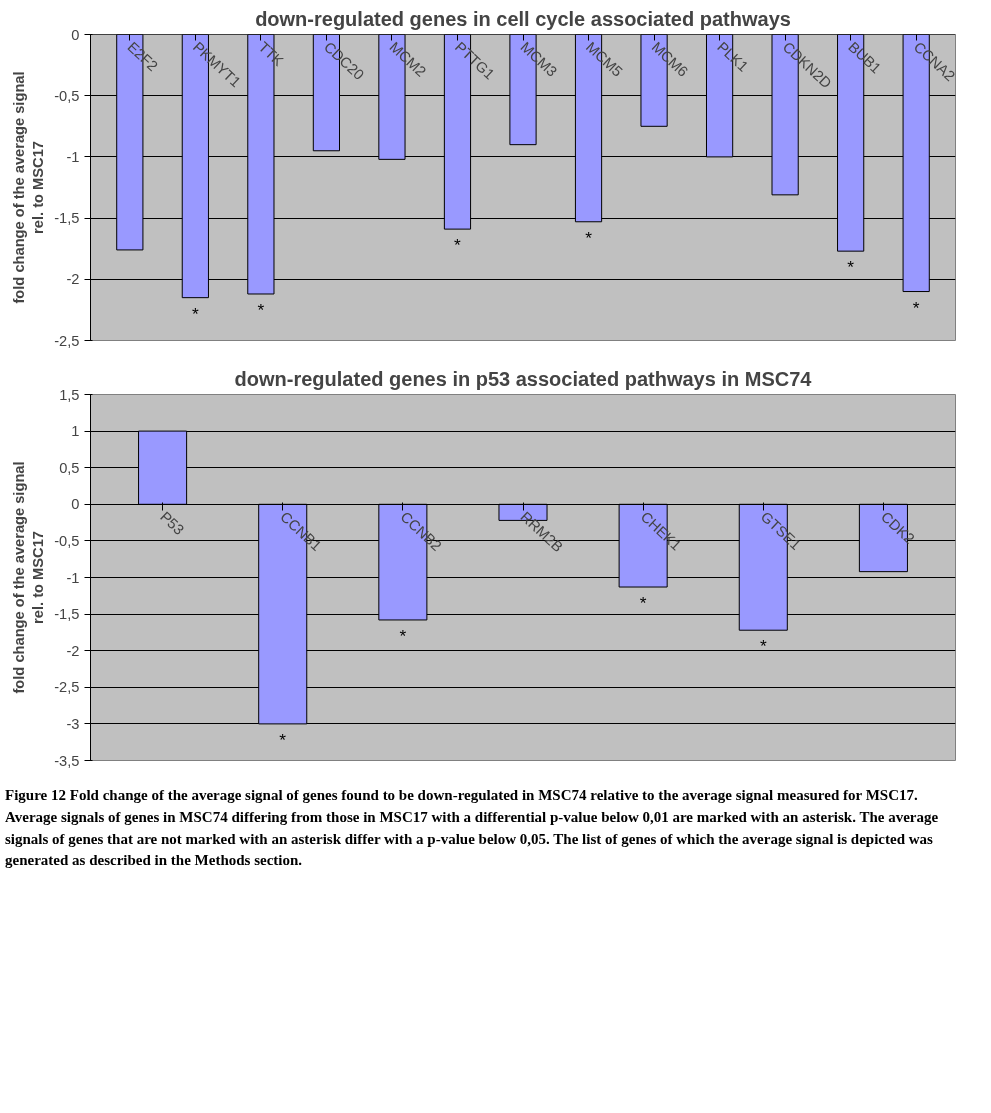  What do you see at coordinates (523, 18) in the screenshot?
I see `chart-title: down-regulated genes in cell cycle associated pathways` at bounding box center [523, 18].